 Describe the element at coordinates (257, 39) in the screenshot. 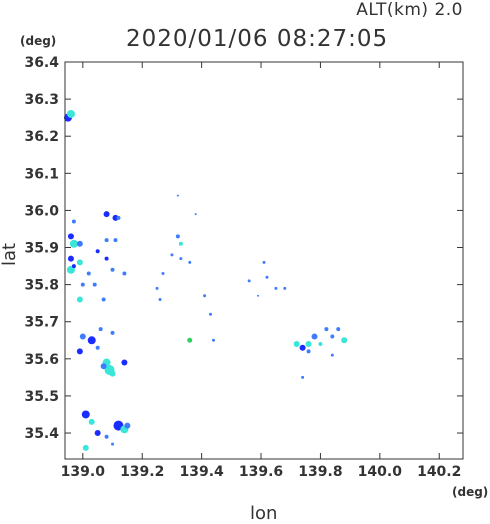

I see `chart-title: 2020/01/06 08:27:05` at that location.